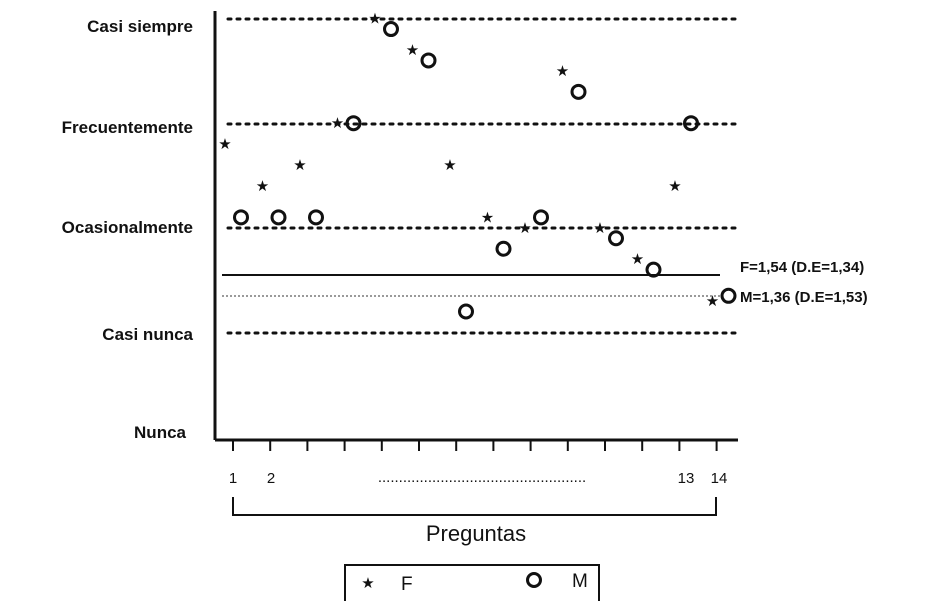  I want to click on legend-star-icon: ★, so click(367, 583).